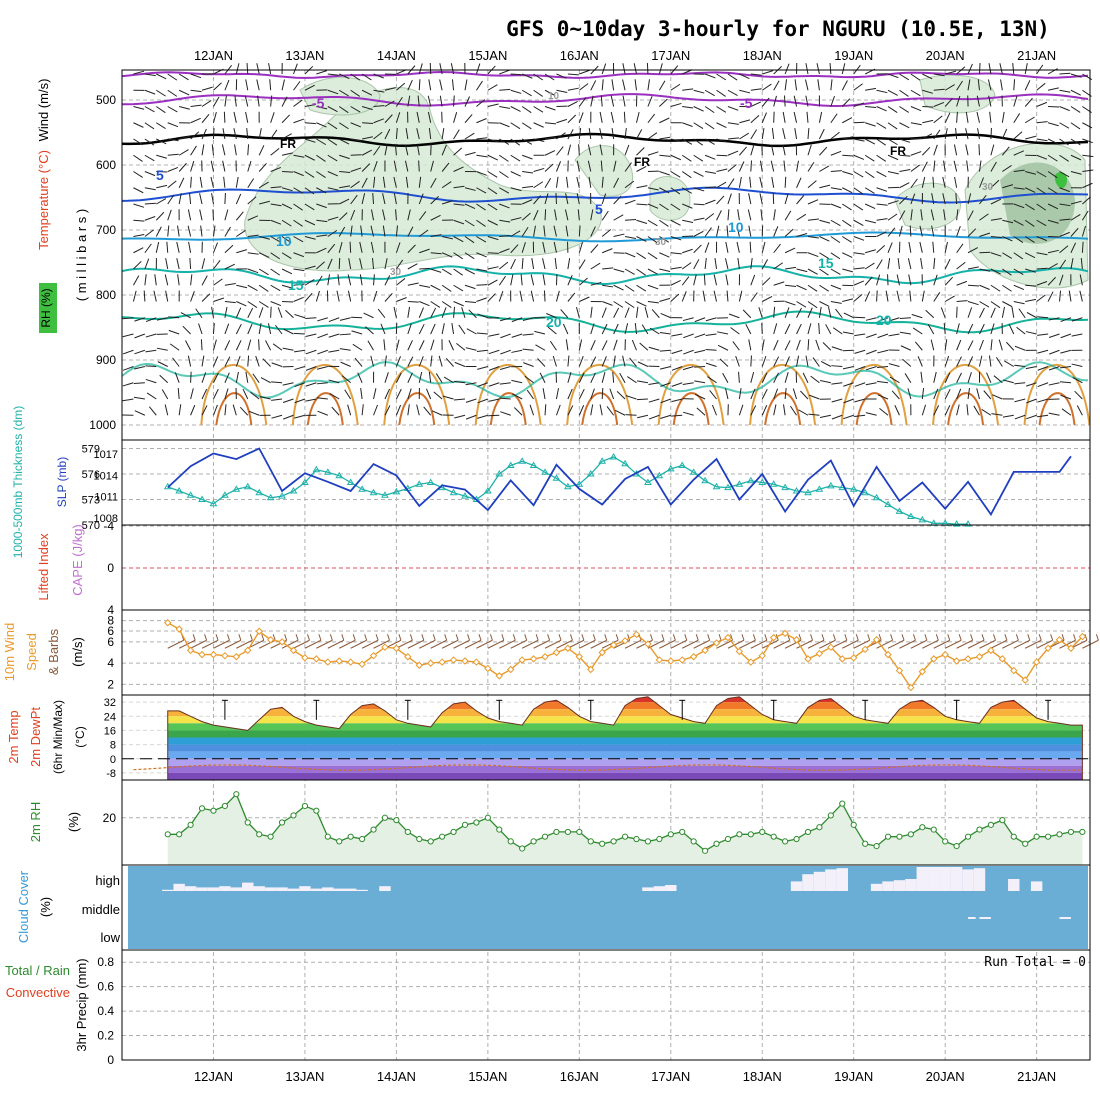 This screenshot has width=1100, height=1100. What do you see at coordinates (37, 970) in the screenshot?
I see `precip-ylabel-a: Total / Rain` at bounding box center [37, 970].